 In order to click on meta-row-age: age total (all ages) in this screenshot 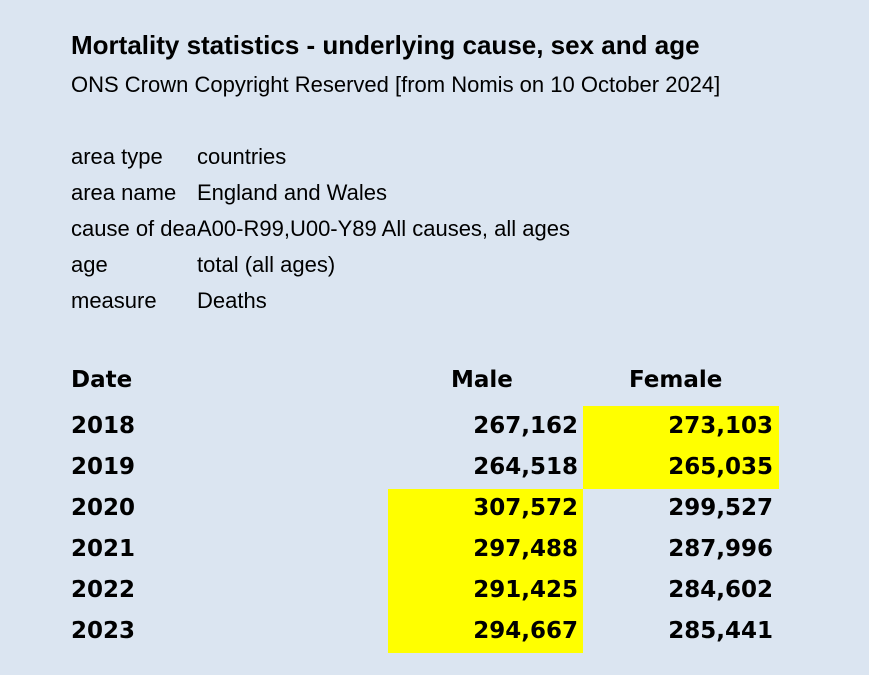, I will do `click(451, 265)`.